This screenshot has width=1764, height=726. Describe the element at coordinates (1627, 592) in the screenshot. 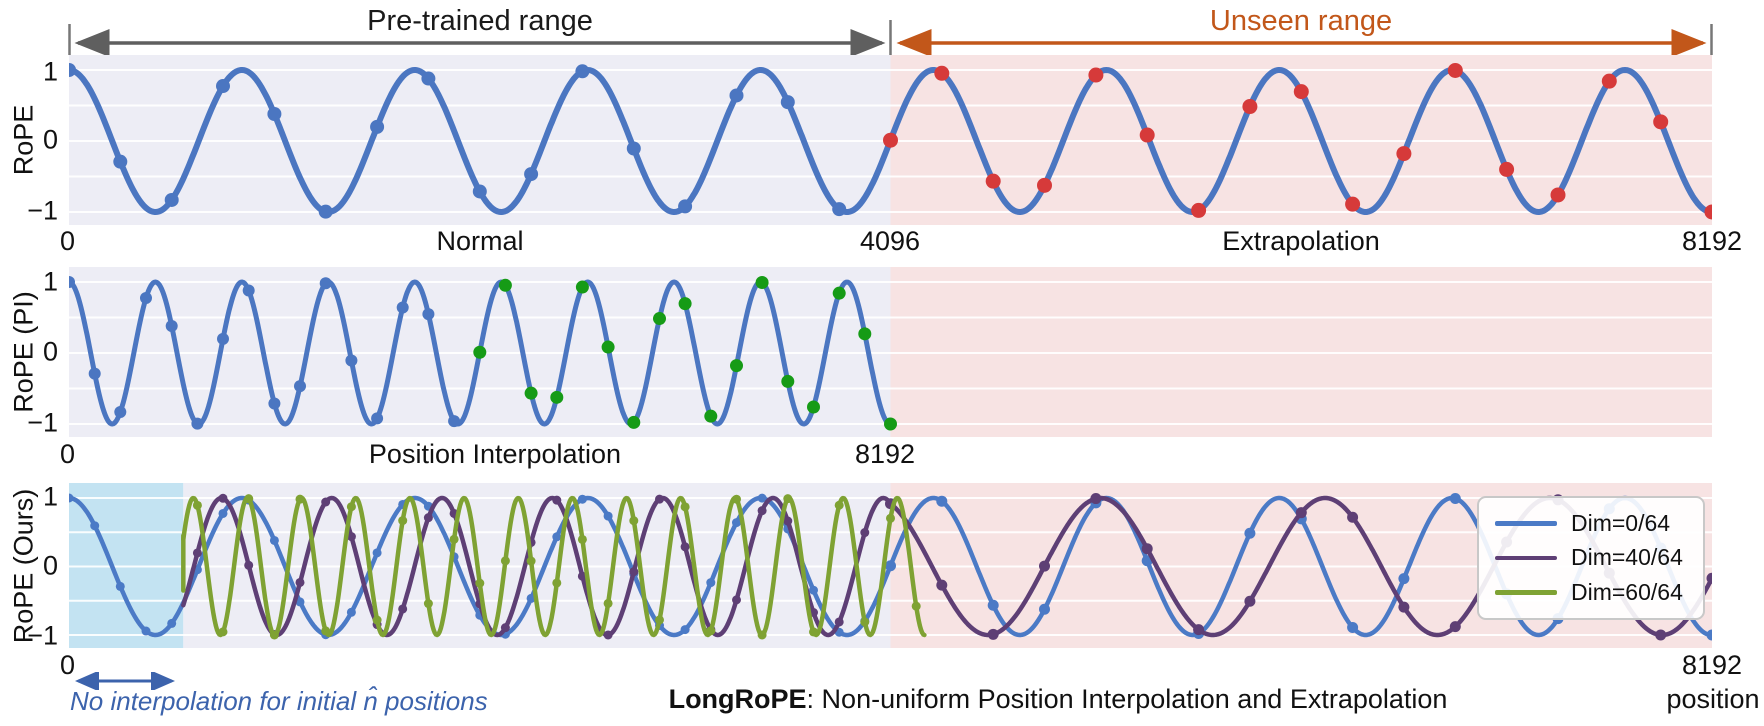

I see `legend-label-dim60: Dim=60/64` at that location.